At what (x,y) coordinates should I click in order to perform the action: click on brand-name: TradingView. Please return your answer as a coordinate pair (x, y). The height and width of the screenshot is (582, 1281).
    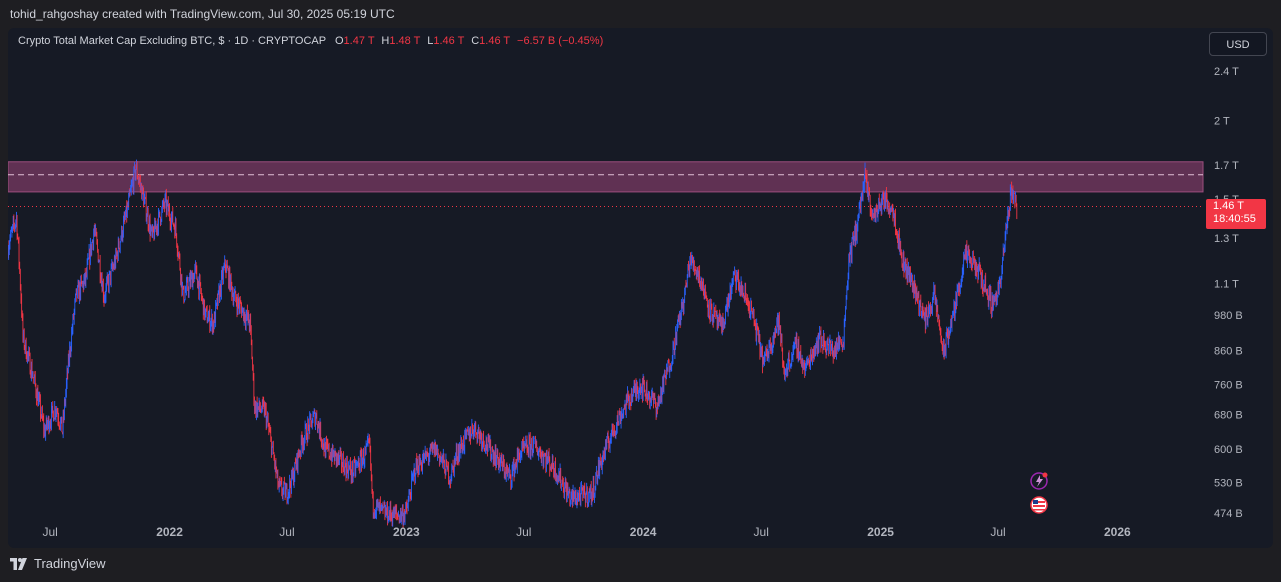
    Looking at the image, I should click on (70, 563).